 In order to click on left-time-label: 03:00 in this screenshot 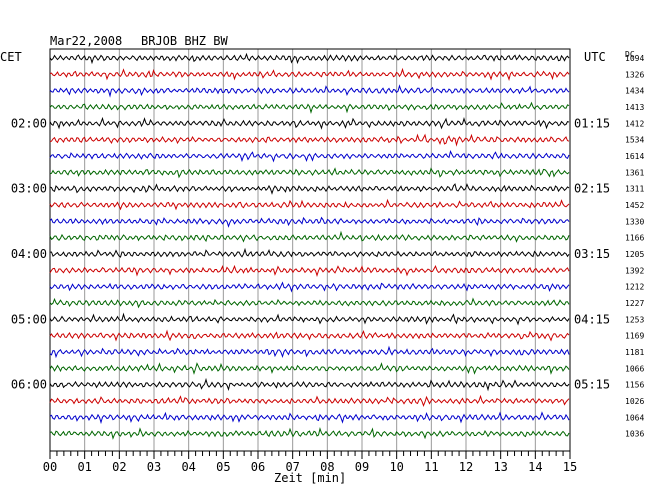, I will do `click(29, 189)`.